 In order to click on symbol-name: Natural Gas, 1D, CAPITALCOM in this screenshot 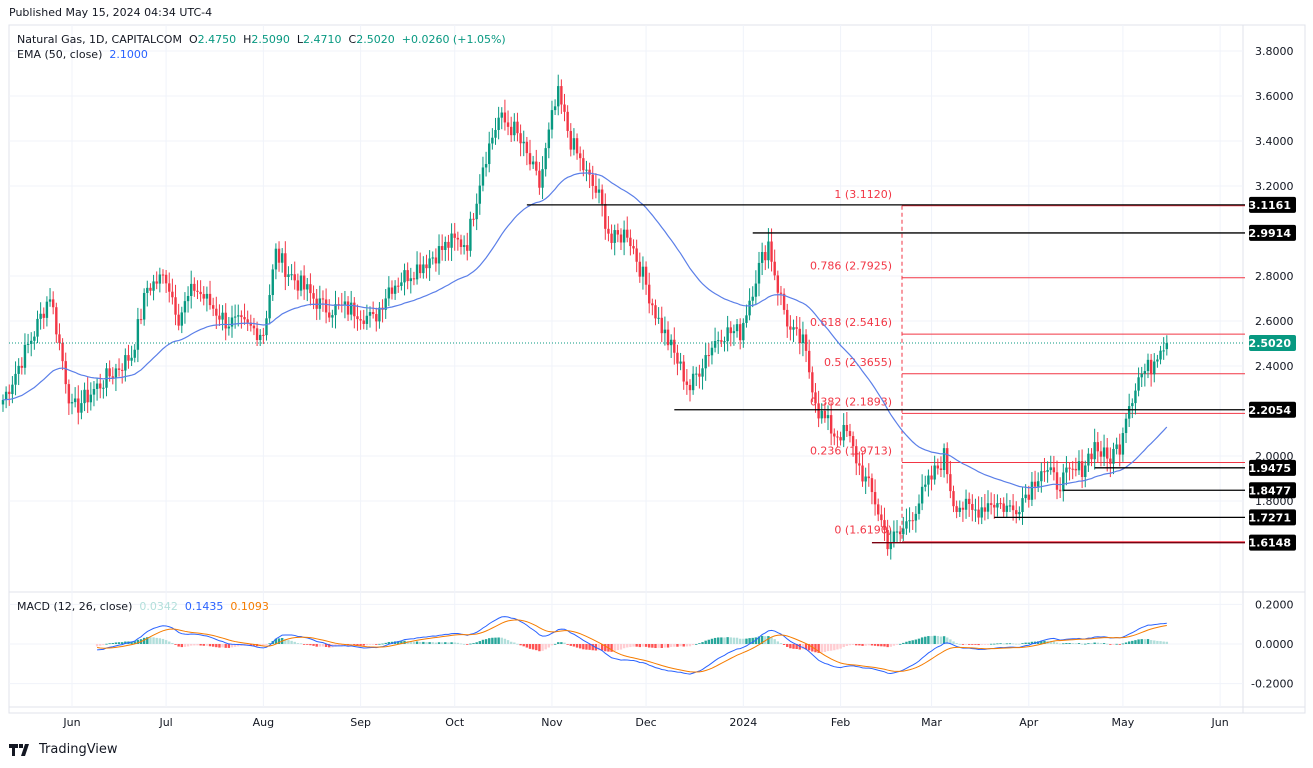, I will do `click(99, 39)`.